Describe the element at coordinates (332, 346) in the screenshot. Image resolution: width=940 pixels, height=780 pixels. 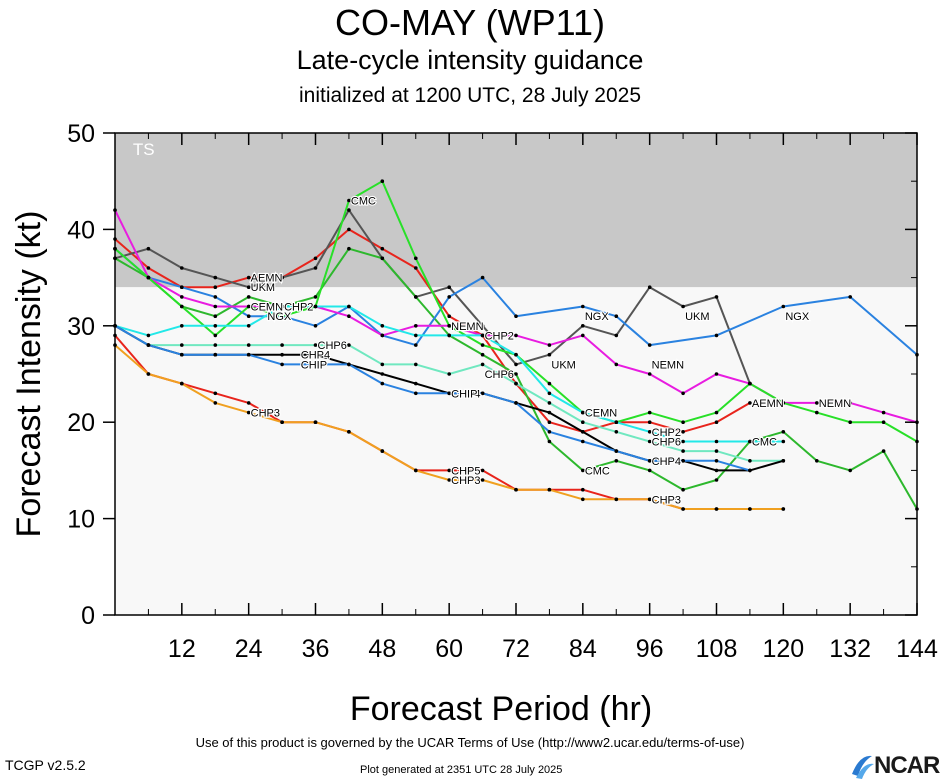
I see `series-label-chp6: CHP6` at that location.